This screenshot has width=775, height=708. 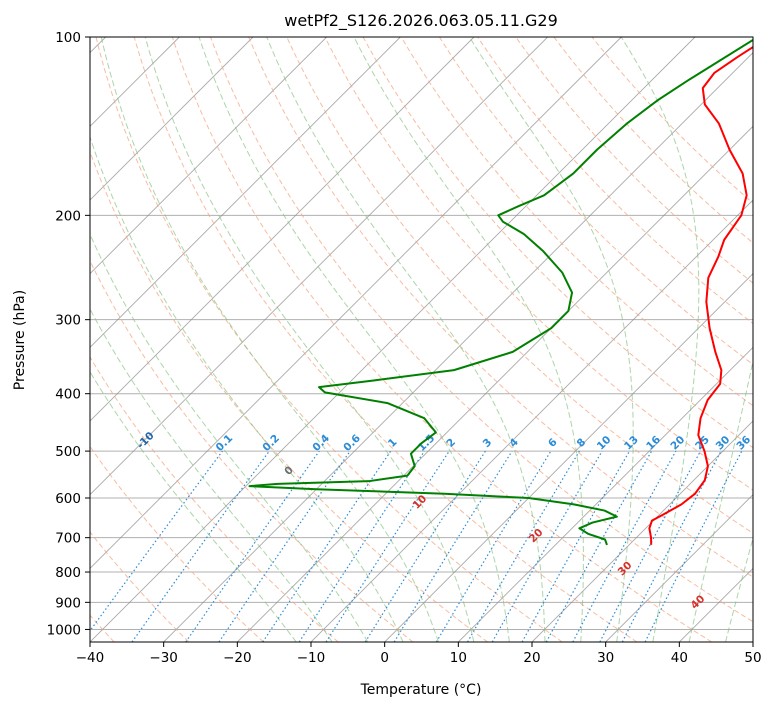 I want to click on y-tick-label: 800, so click(x=68, y=573).